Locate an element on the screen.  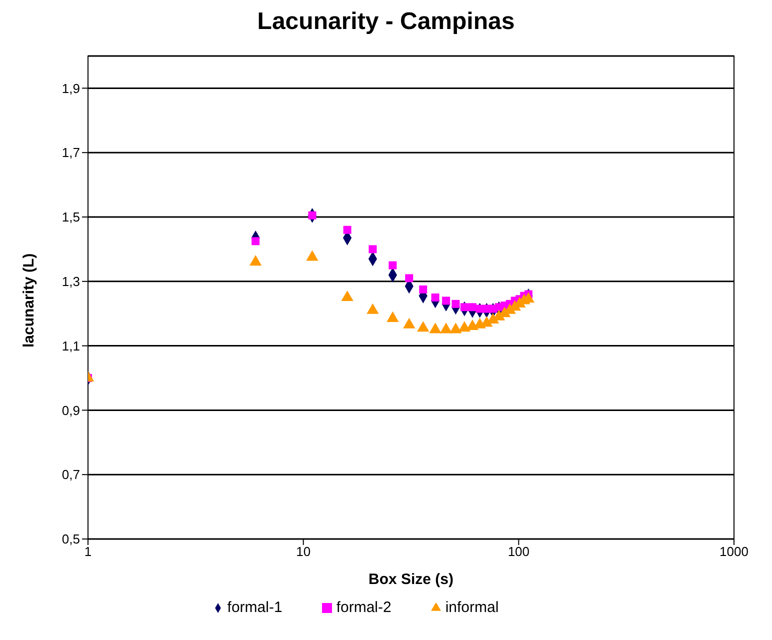
y-tick-label: 1,9 is located at coordinates (71, 88).